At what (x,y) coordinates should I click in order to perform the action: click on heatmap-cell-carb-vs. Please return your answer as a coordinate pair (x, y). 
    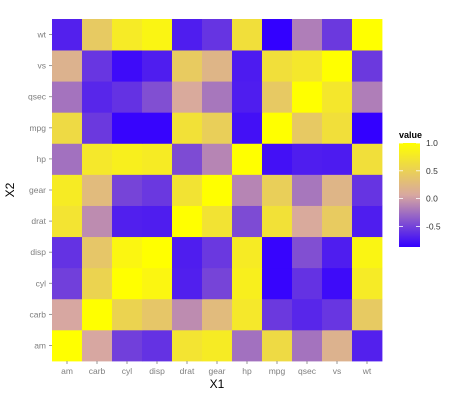
    Looking at the image, I should click on (97, 66).